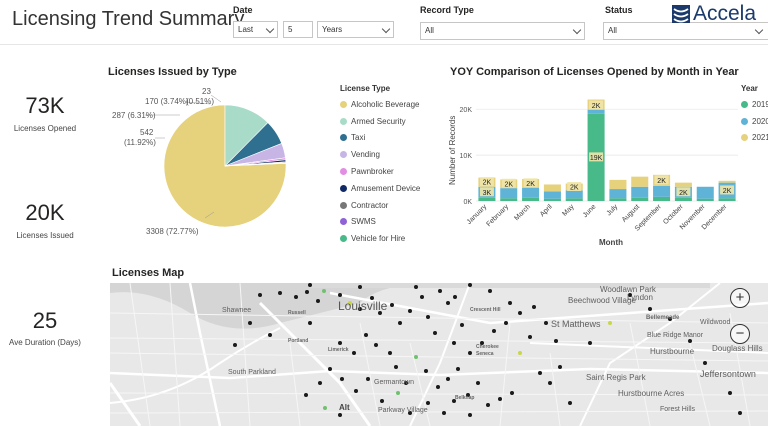 This screenshot has height=426, width=768. Describe the element at coordinates (380, 205) in the screenshot. I see `pie-legend-item-contractor: Contractor` at that location.